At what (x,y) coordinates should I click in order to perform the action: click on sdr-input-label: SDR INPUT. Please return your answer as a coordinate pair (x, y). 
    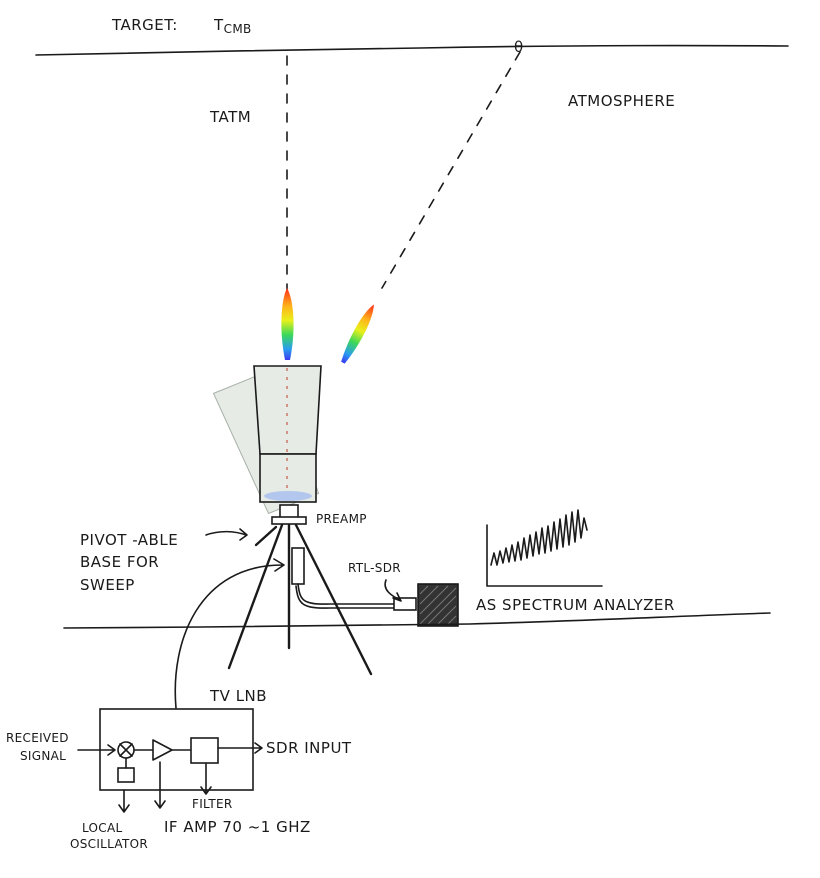
    Looking at the image, I should click on (309, 748).